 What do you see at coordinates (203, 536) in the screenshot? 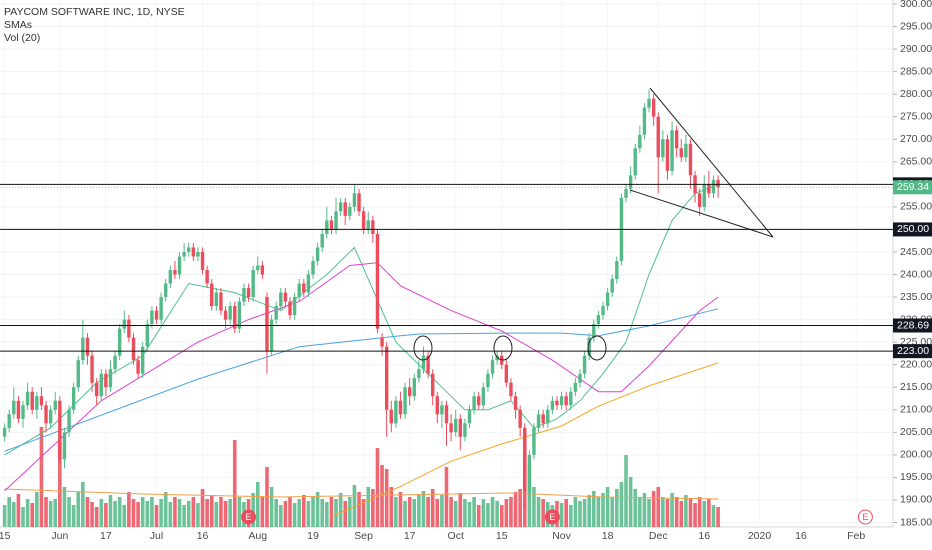
I see `x-tick-label: 16` at bounding box center [203, 536].